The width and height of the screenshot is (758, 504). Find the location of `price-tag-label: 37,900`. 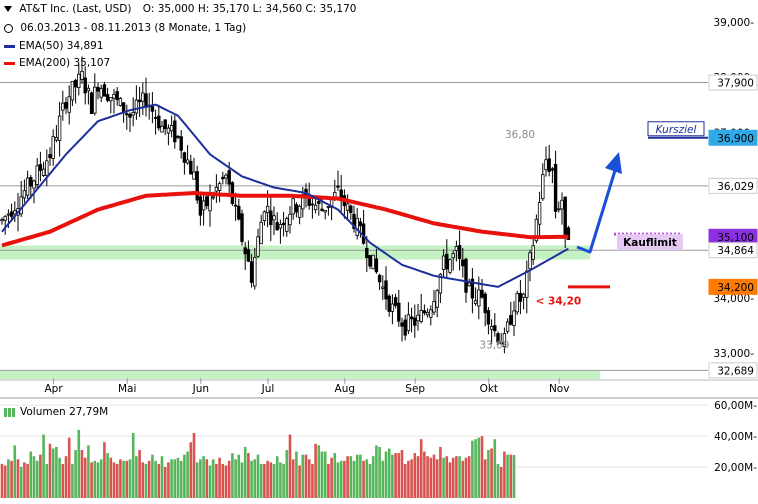

price-tag-label: 37,900 is located at coordinates (735, 84).